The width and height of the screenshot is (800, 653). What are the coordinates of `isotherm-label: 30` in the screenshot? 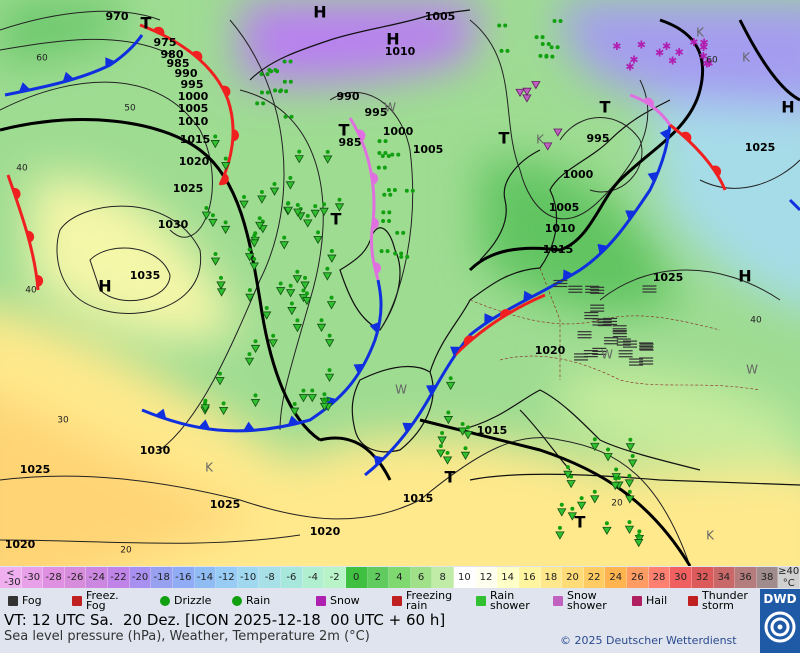 It's located at (63, 421).